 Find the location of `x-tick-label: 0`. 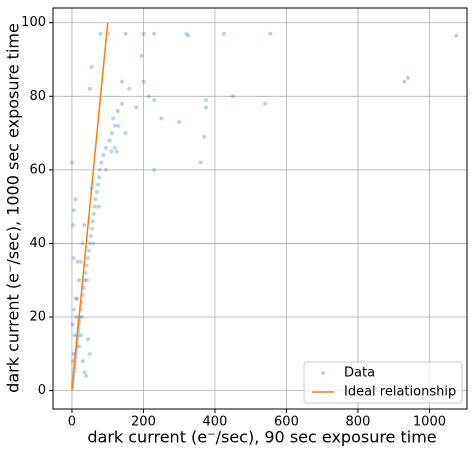

x-tick-label: 0 is located at coordinates (72, 422).